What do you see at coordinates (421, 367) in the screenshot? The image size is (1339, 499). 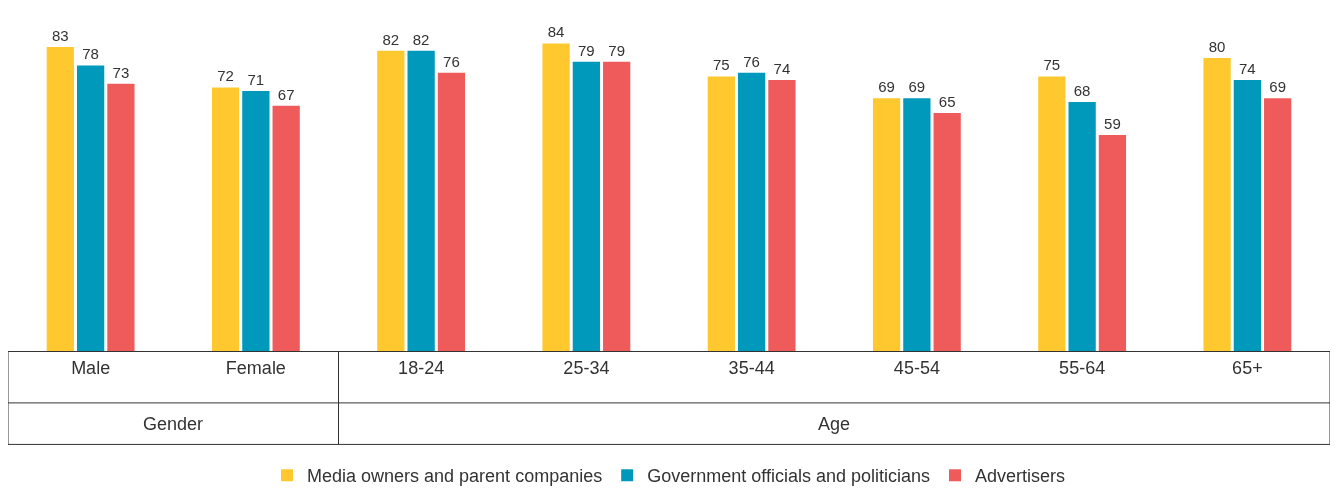 I see `x-tick-label: 18-24` at bounding box center [421, 367].